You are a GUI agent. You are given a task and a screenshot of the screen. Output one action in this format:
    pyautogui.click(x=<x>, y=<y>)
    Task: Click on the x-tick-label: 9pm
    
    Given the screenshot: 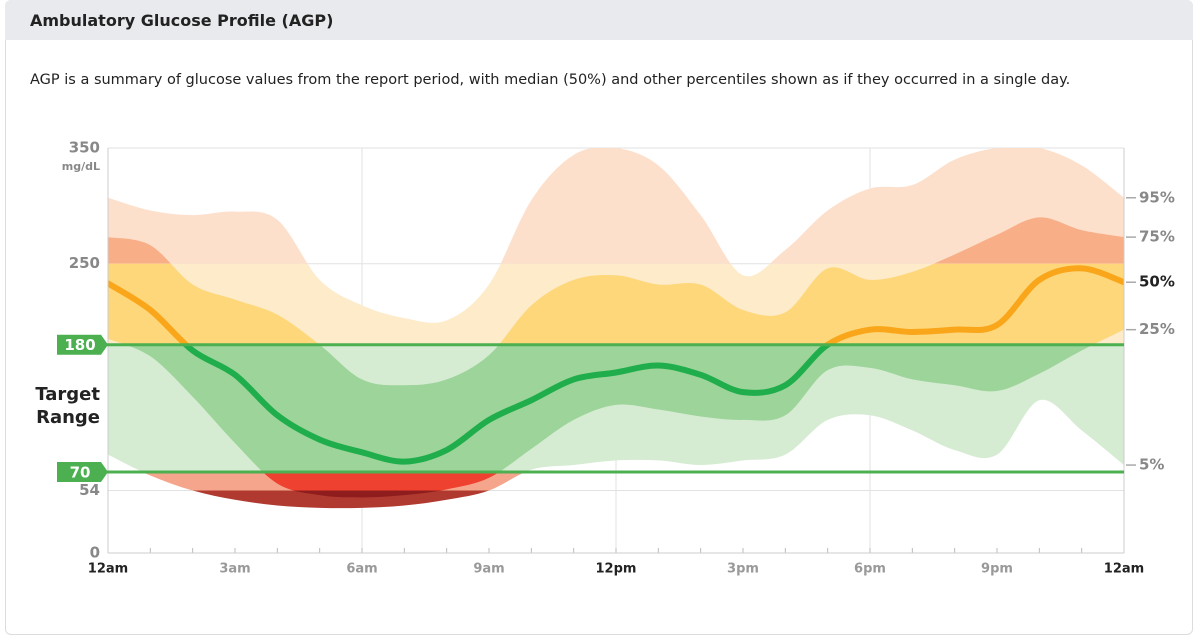 What is the action you would take?
    pyautogui.click(x=997, y=569)
    